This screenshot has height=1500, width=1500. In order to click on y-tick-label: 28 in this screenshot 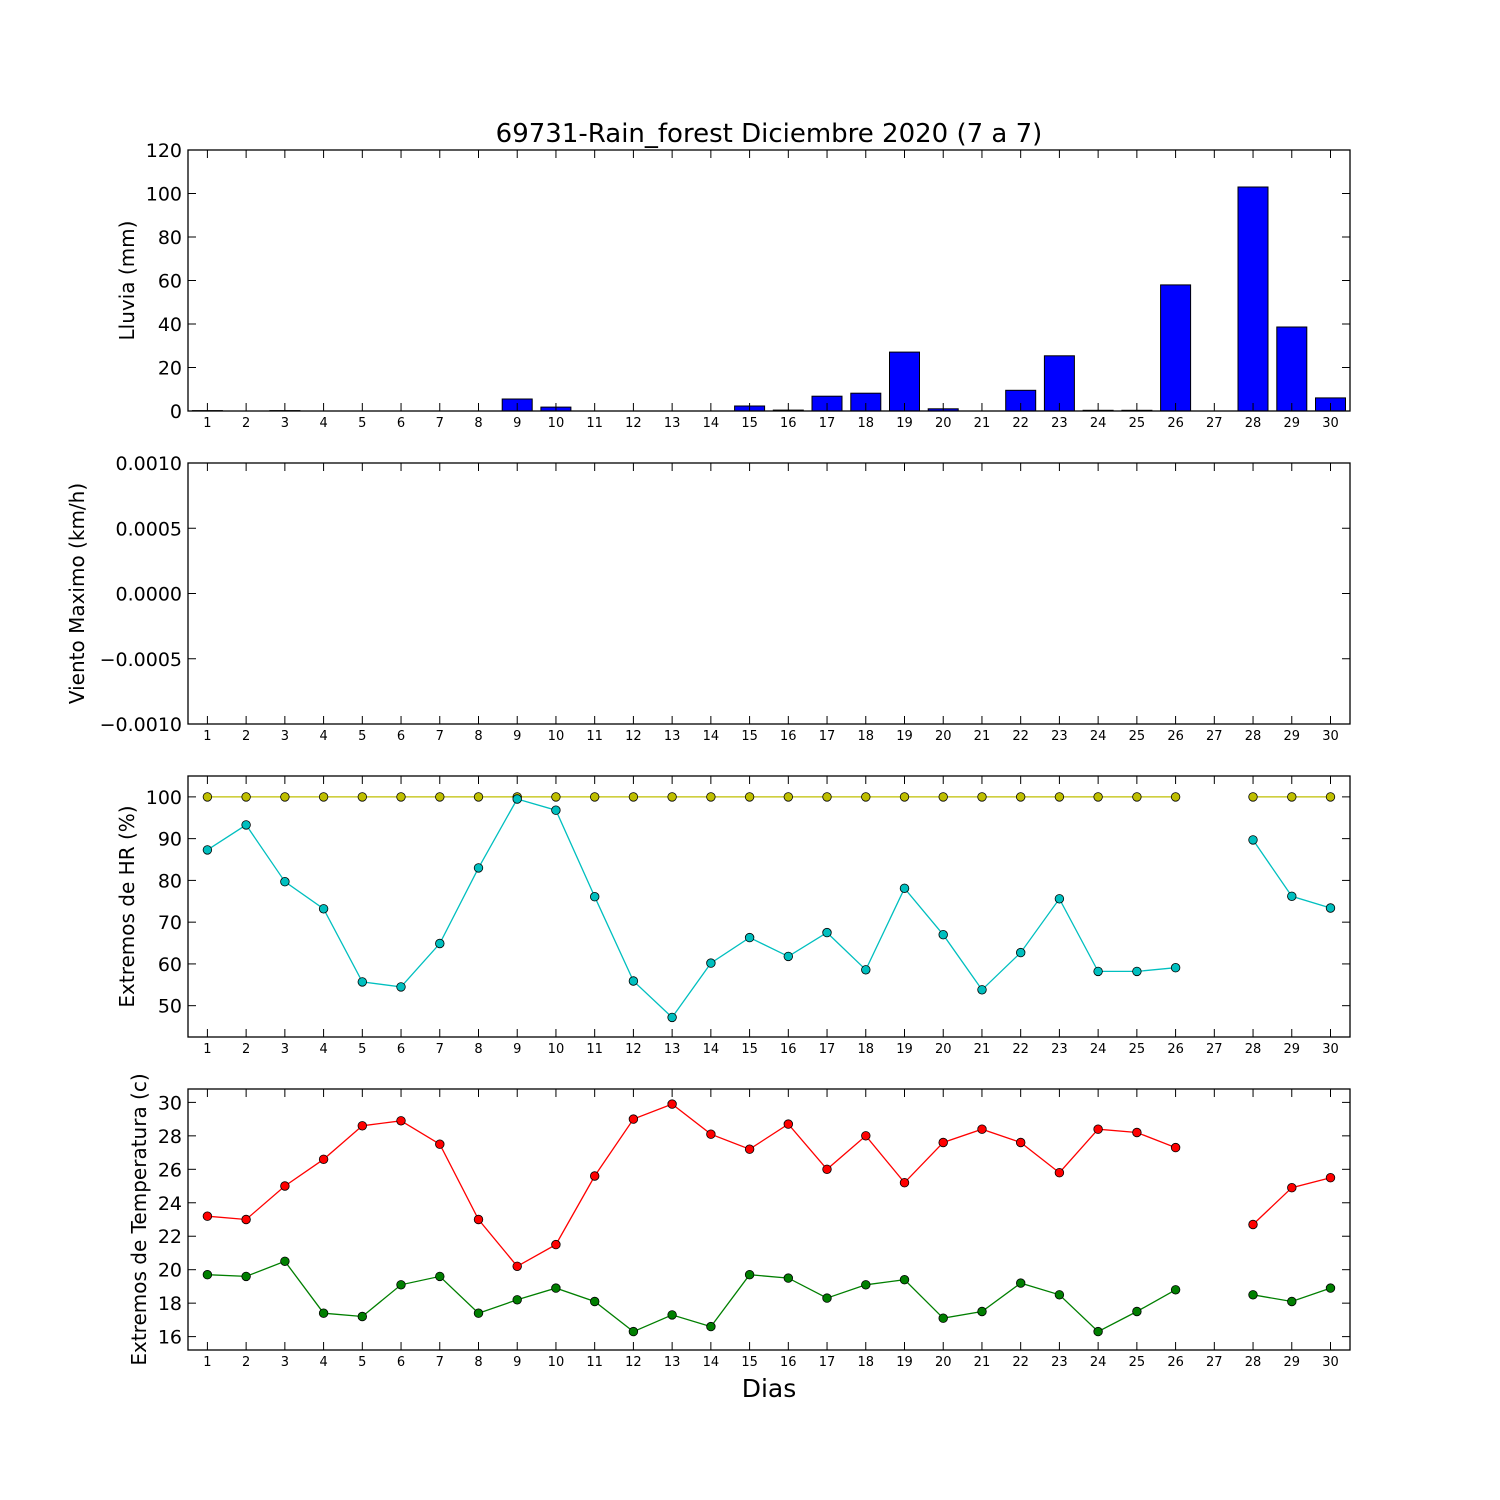, I will do `click(170, 1137)`.